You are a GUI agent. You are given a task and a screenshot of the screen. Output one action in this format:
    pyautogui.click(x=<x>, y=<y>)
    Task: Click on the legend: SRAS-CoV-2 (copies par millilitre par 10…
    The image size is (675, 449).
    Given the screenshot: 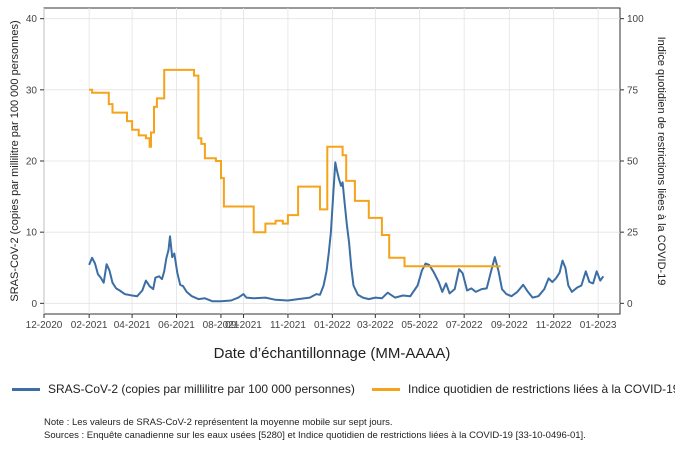 What is the action you would take?
    pyautogui.click(x=343, y=392)
    